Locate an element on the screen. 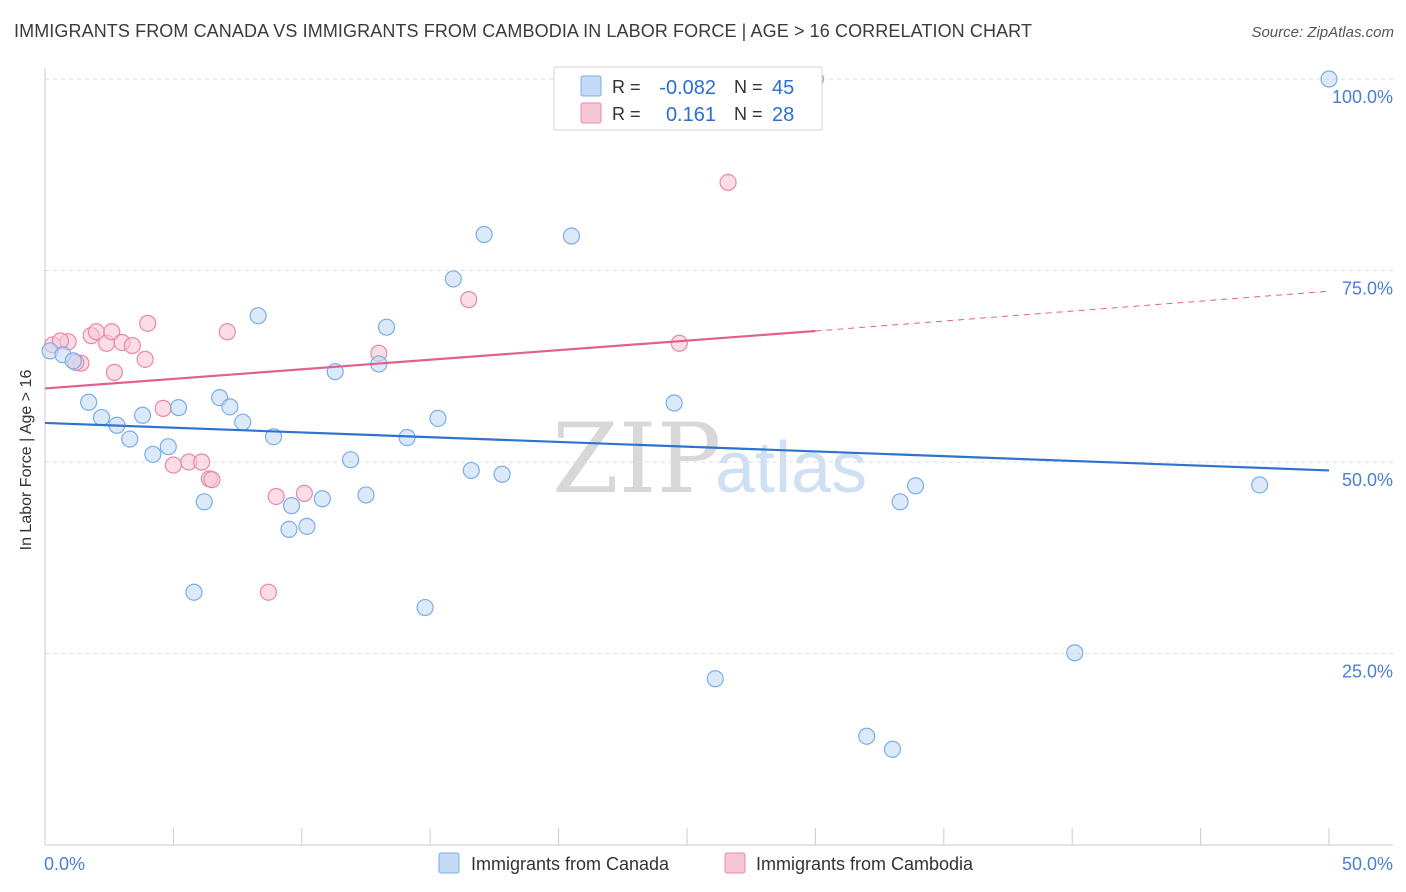  legend-stats: R = -0.082 N = 45 R = 0.161 N = 28 is located at coordinates (688, 98).